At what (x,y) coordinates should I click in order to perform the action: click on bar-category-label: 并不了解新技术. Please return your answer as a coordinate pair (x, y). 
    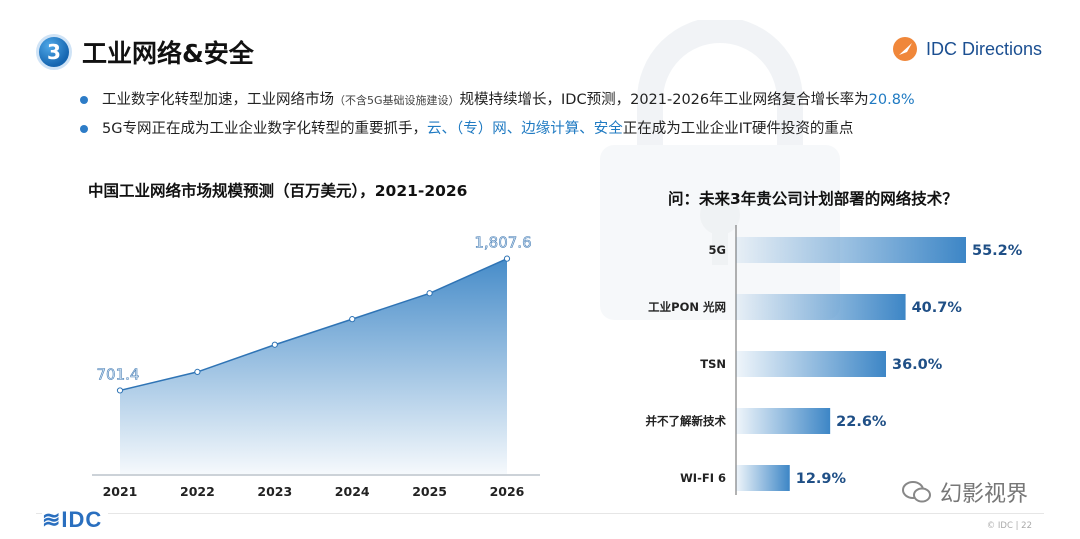
    Looking at the image, I should click on (686, 421).